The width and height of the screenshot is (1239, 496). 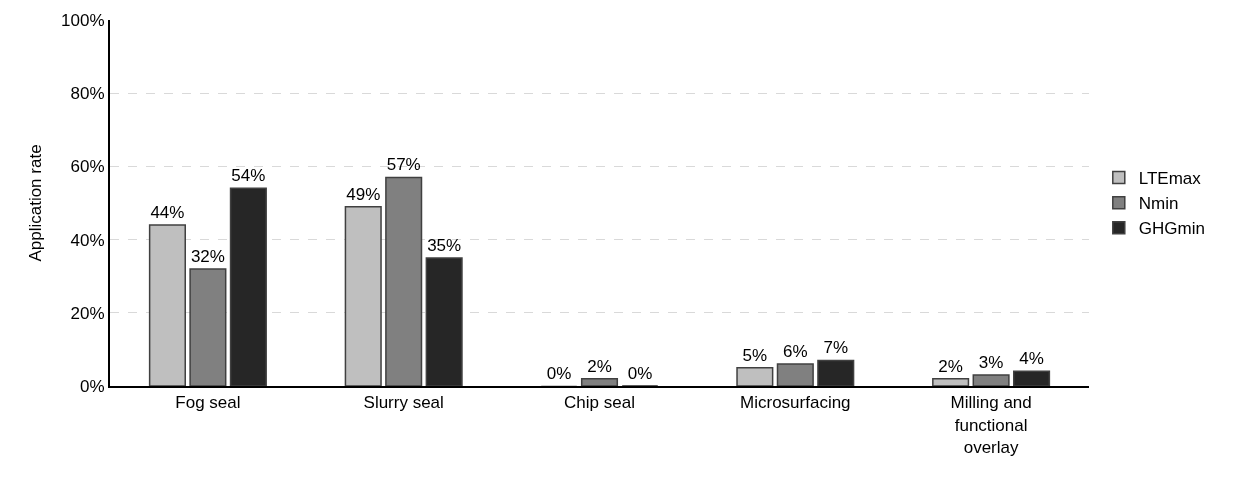 I want to click on x-tick-label: Slurry seal, so click(x=403, y=403).